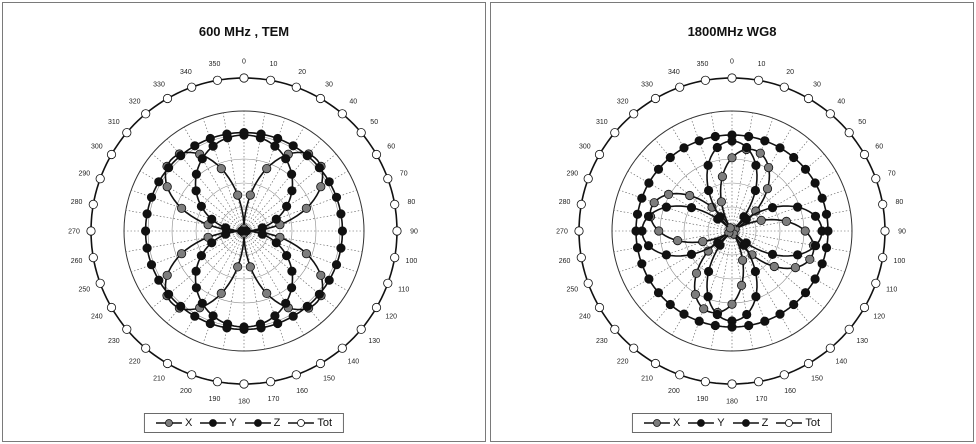  Describe the element at coordinates (159, 84) in the screenshot. I see `angle-tick-label: 330` at that location.